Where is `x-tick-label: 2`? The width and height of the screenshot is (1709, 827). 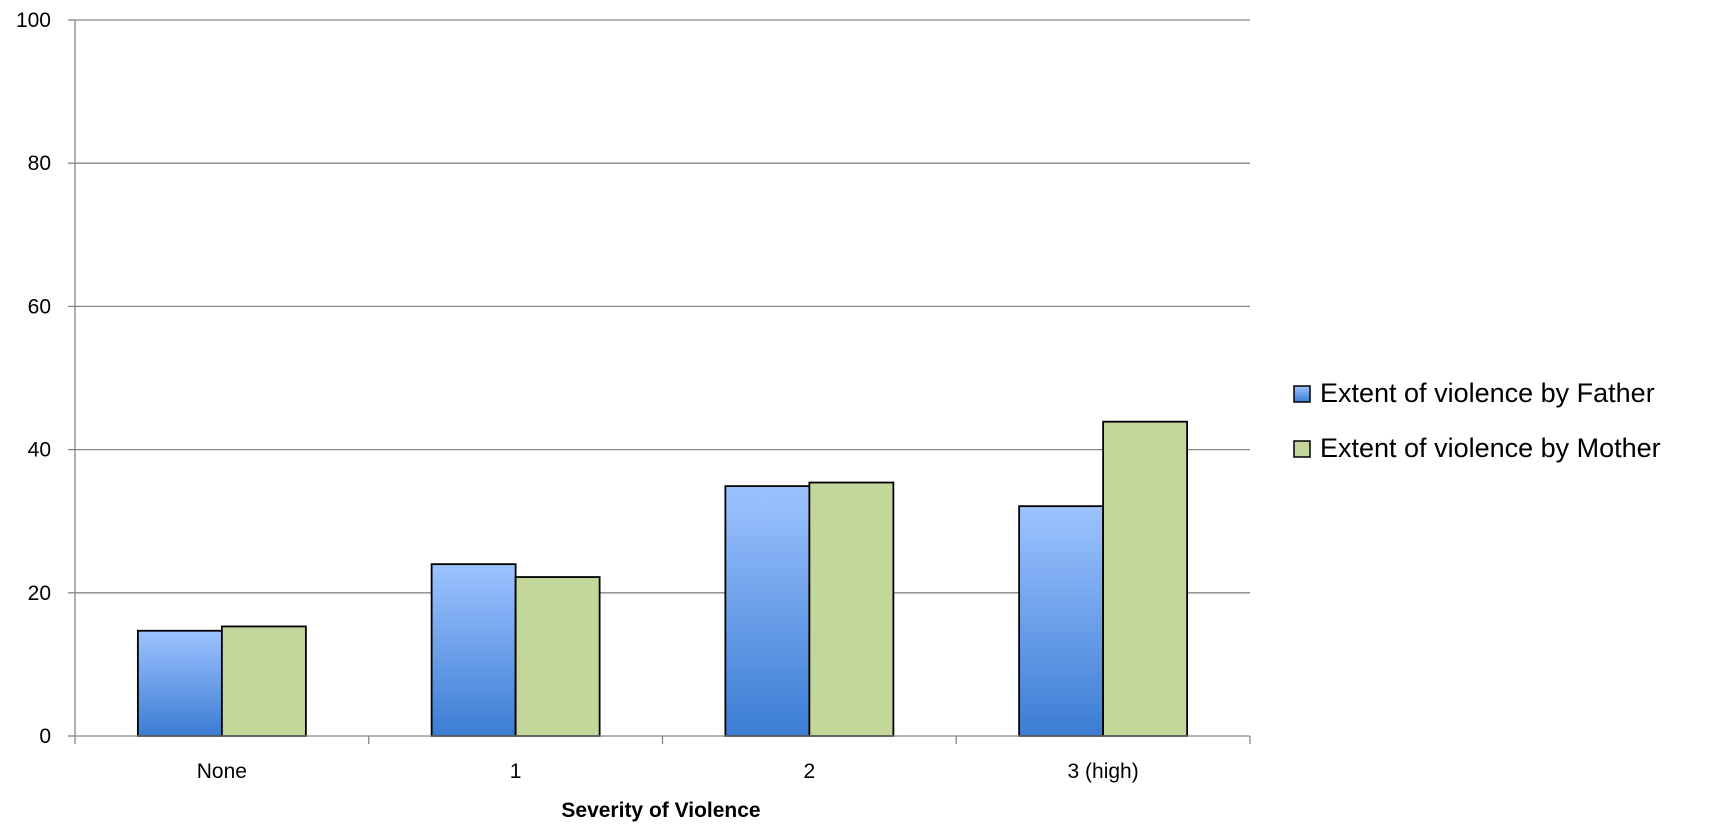
x-tick-label: 2 is located at coordinates (810, 771).